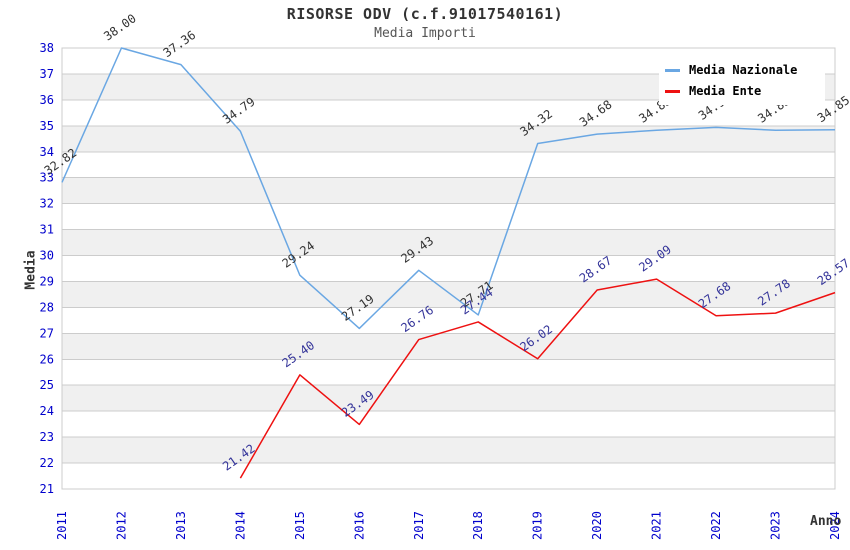  What do you see at coordinates (47, 437) in the screenshot?
I see `y-tick-label-23: 23` at bounding box center [47, 437].